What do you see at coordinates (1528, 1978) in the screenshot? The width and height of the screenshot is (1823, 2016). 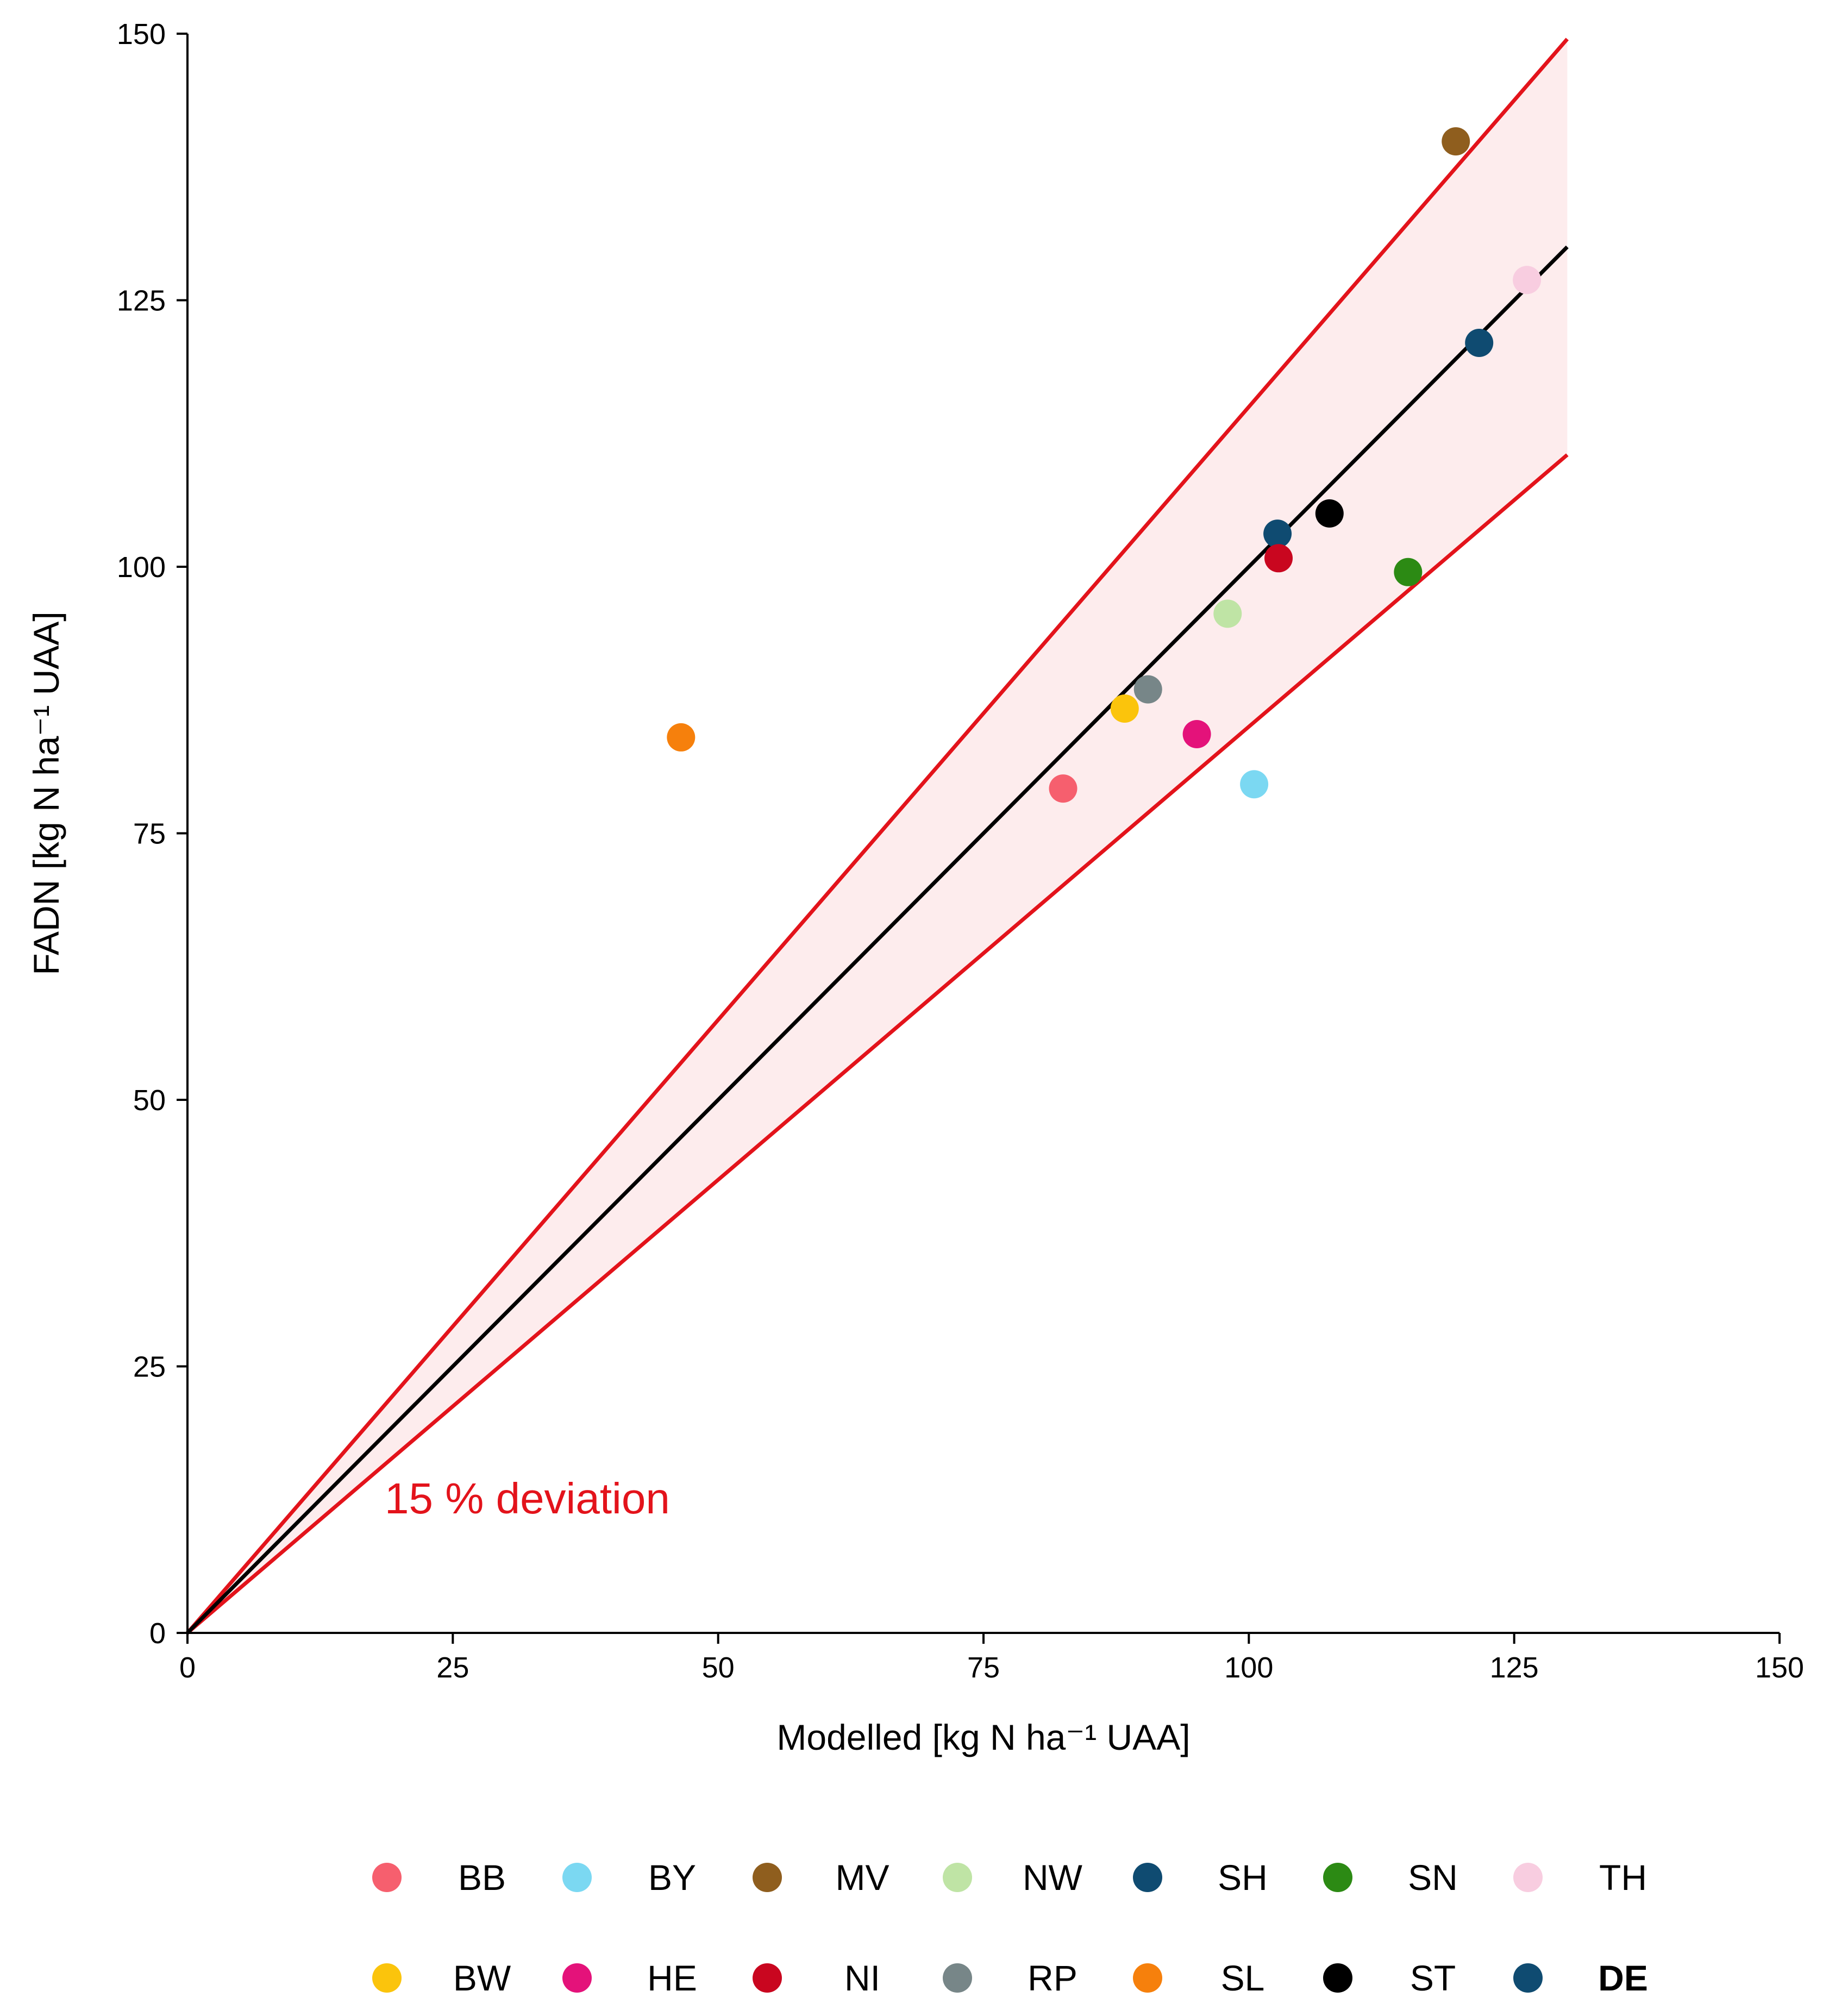 I see `legend-marker-de` at bounding box center [1528, 1978].